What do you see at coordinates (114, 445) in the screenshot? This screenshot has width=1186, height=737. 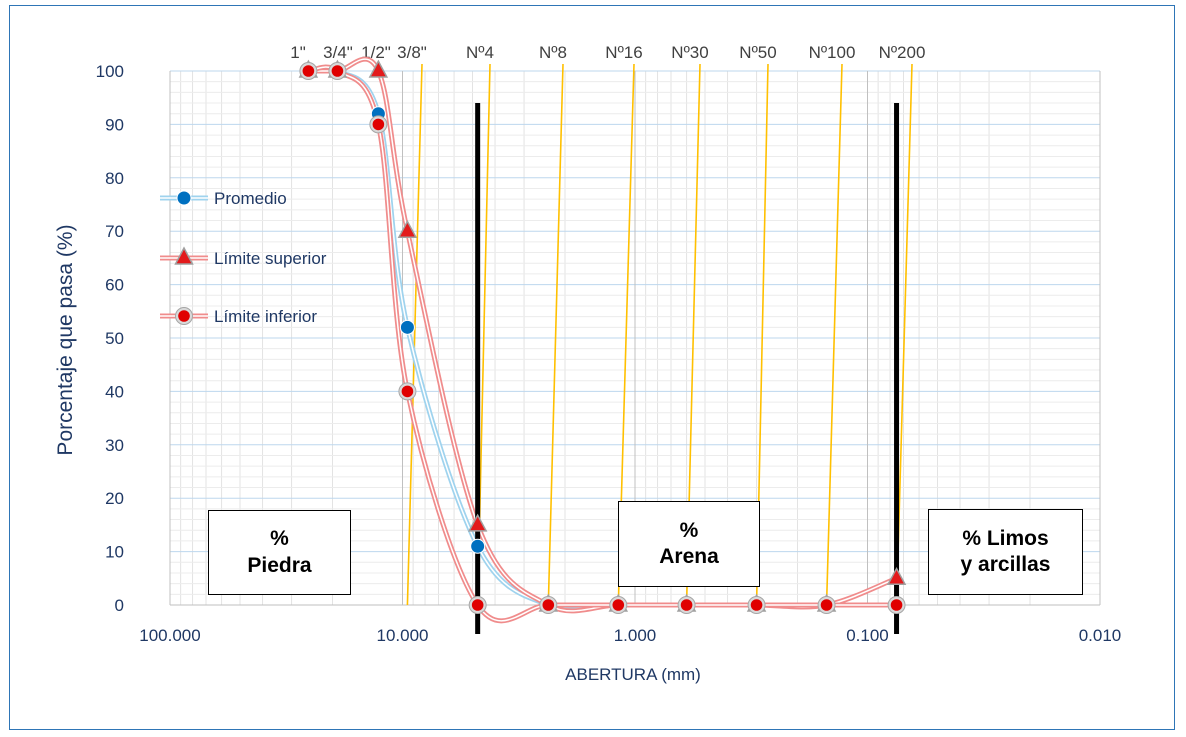 I see `y-tick-label: 30` at bounding box center [114, 445].